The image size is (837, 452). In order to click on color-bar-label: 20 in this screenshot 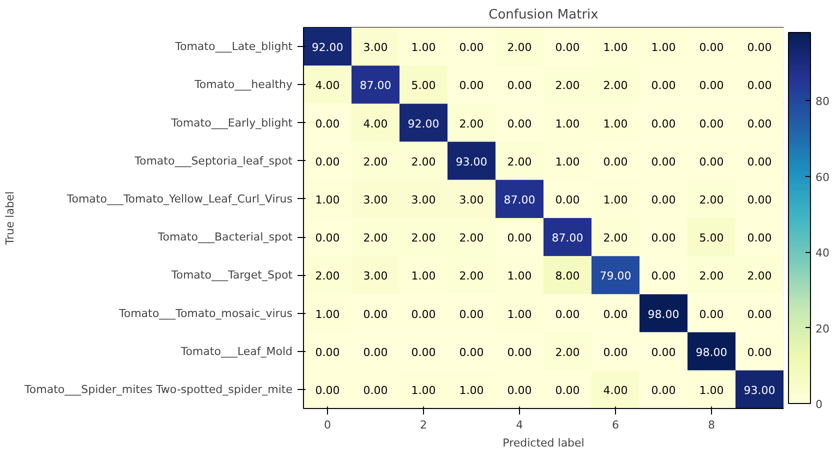, I will do `click(823, 329)`.